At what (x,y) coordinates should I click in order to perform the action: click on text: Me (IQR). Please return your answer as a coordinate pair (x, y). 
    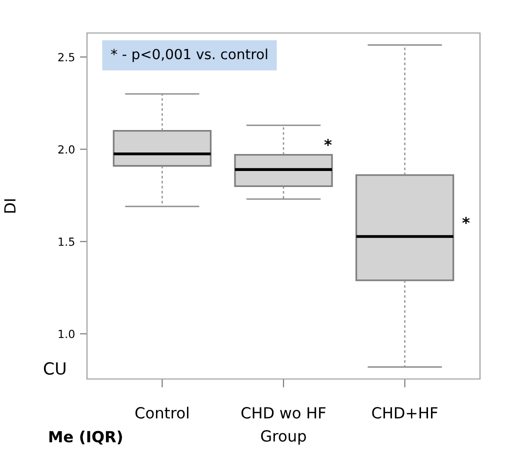
    Looking at the image, I should click on (85, 437).